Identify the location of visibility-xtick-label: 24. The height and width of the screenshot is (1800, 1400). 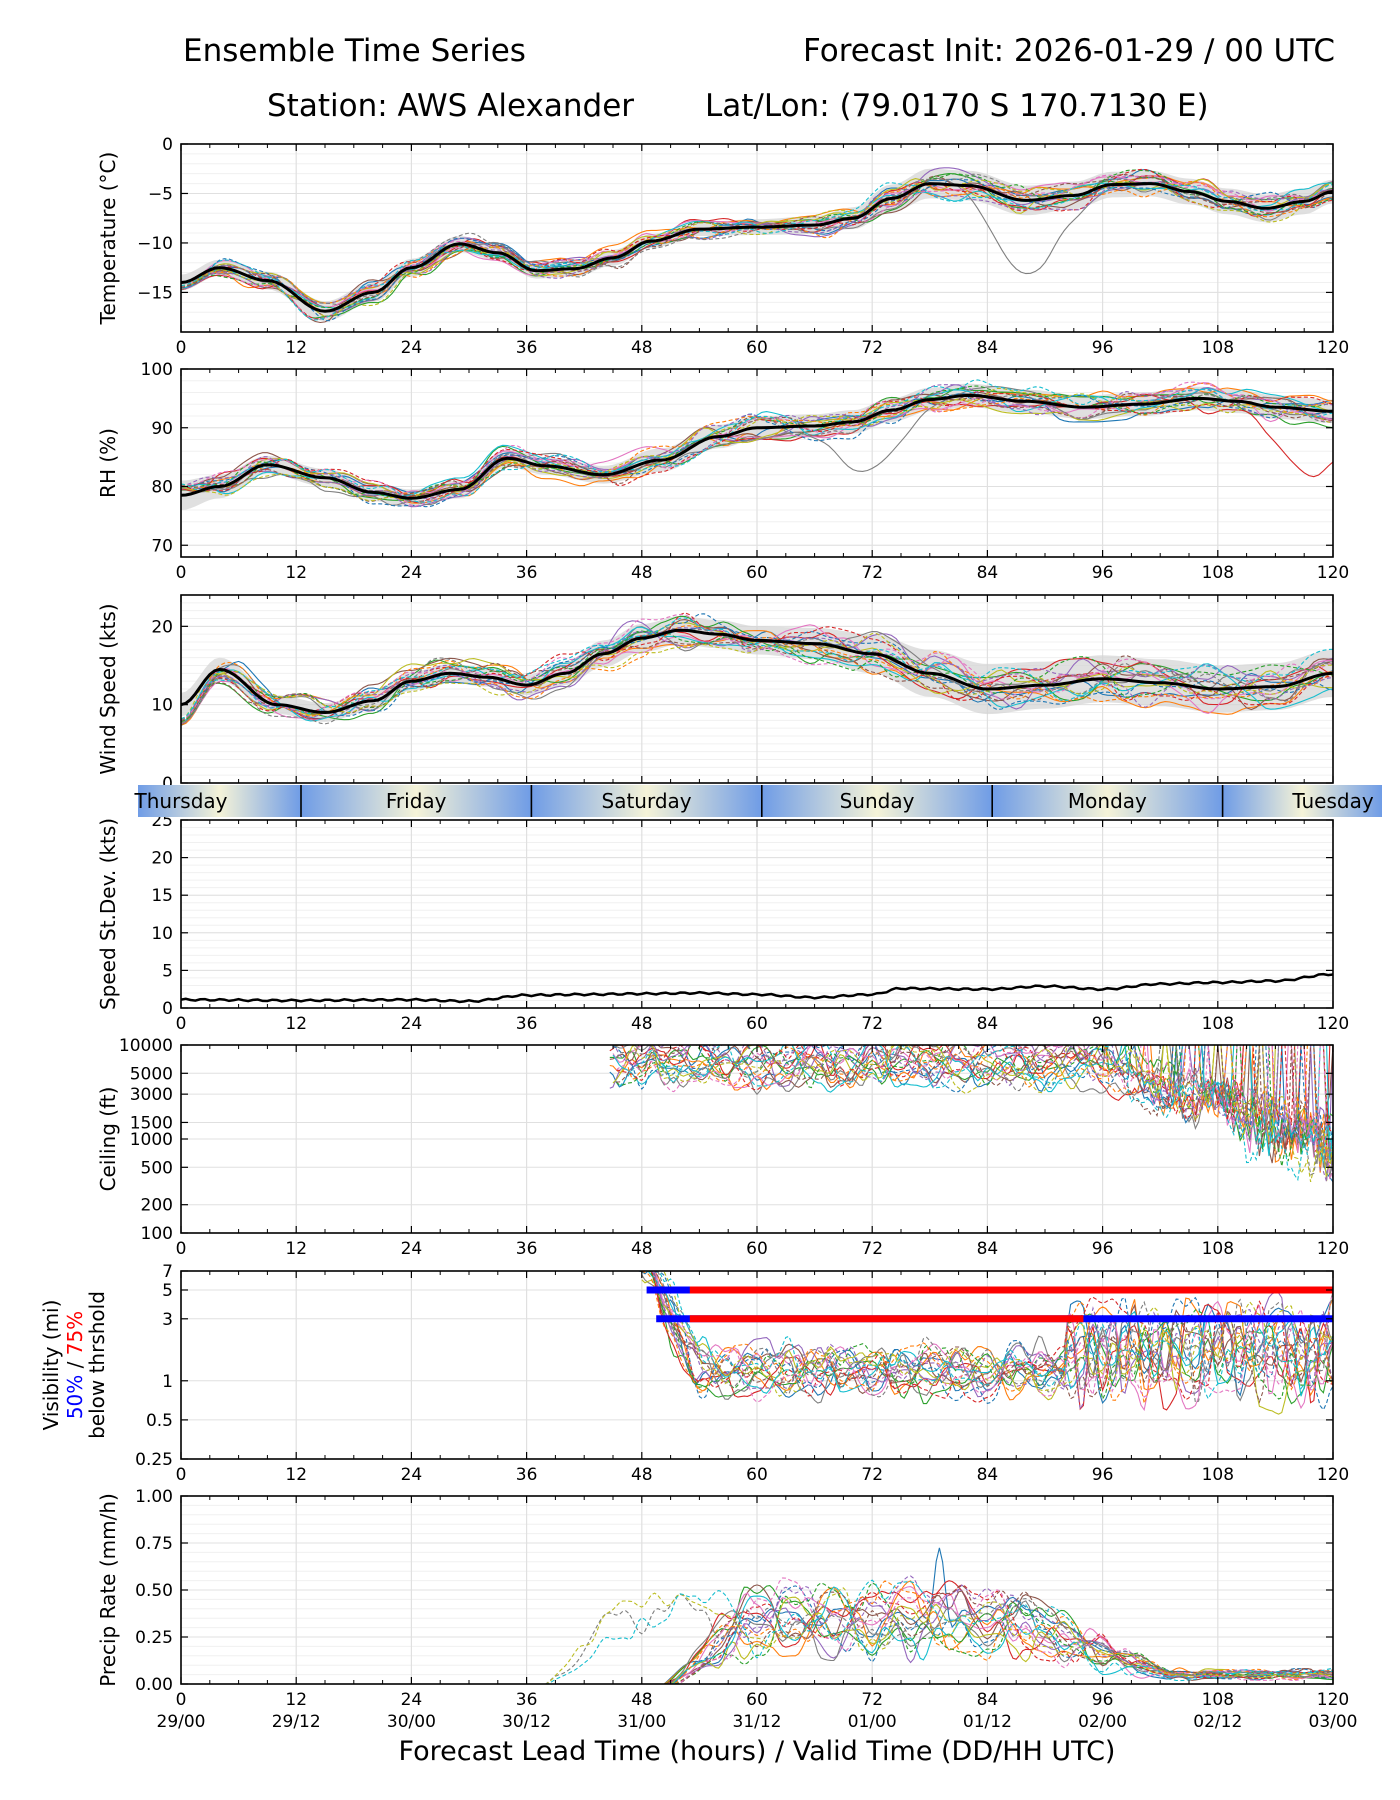
(412, 1475).